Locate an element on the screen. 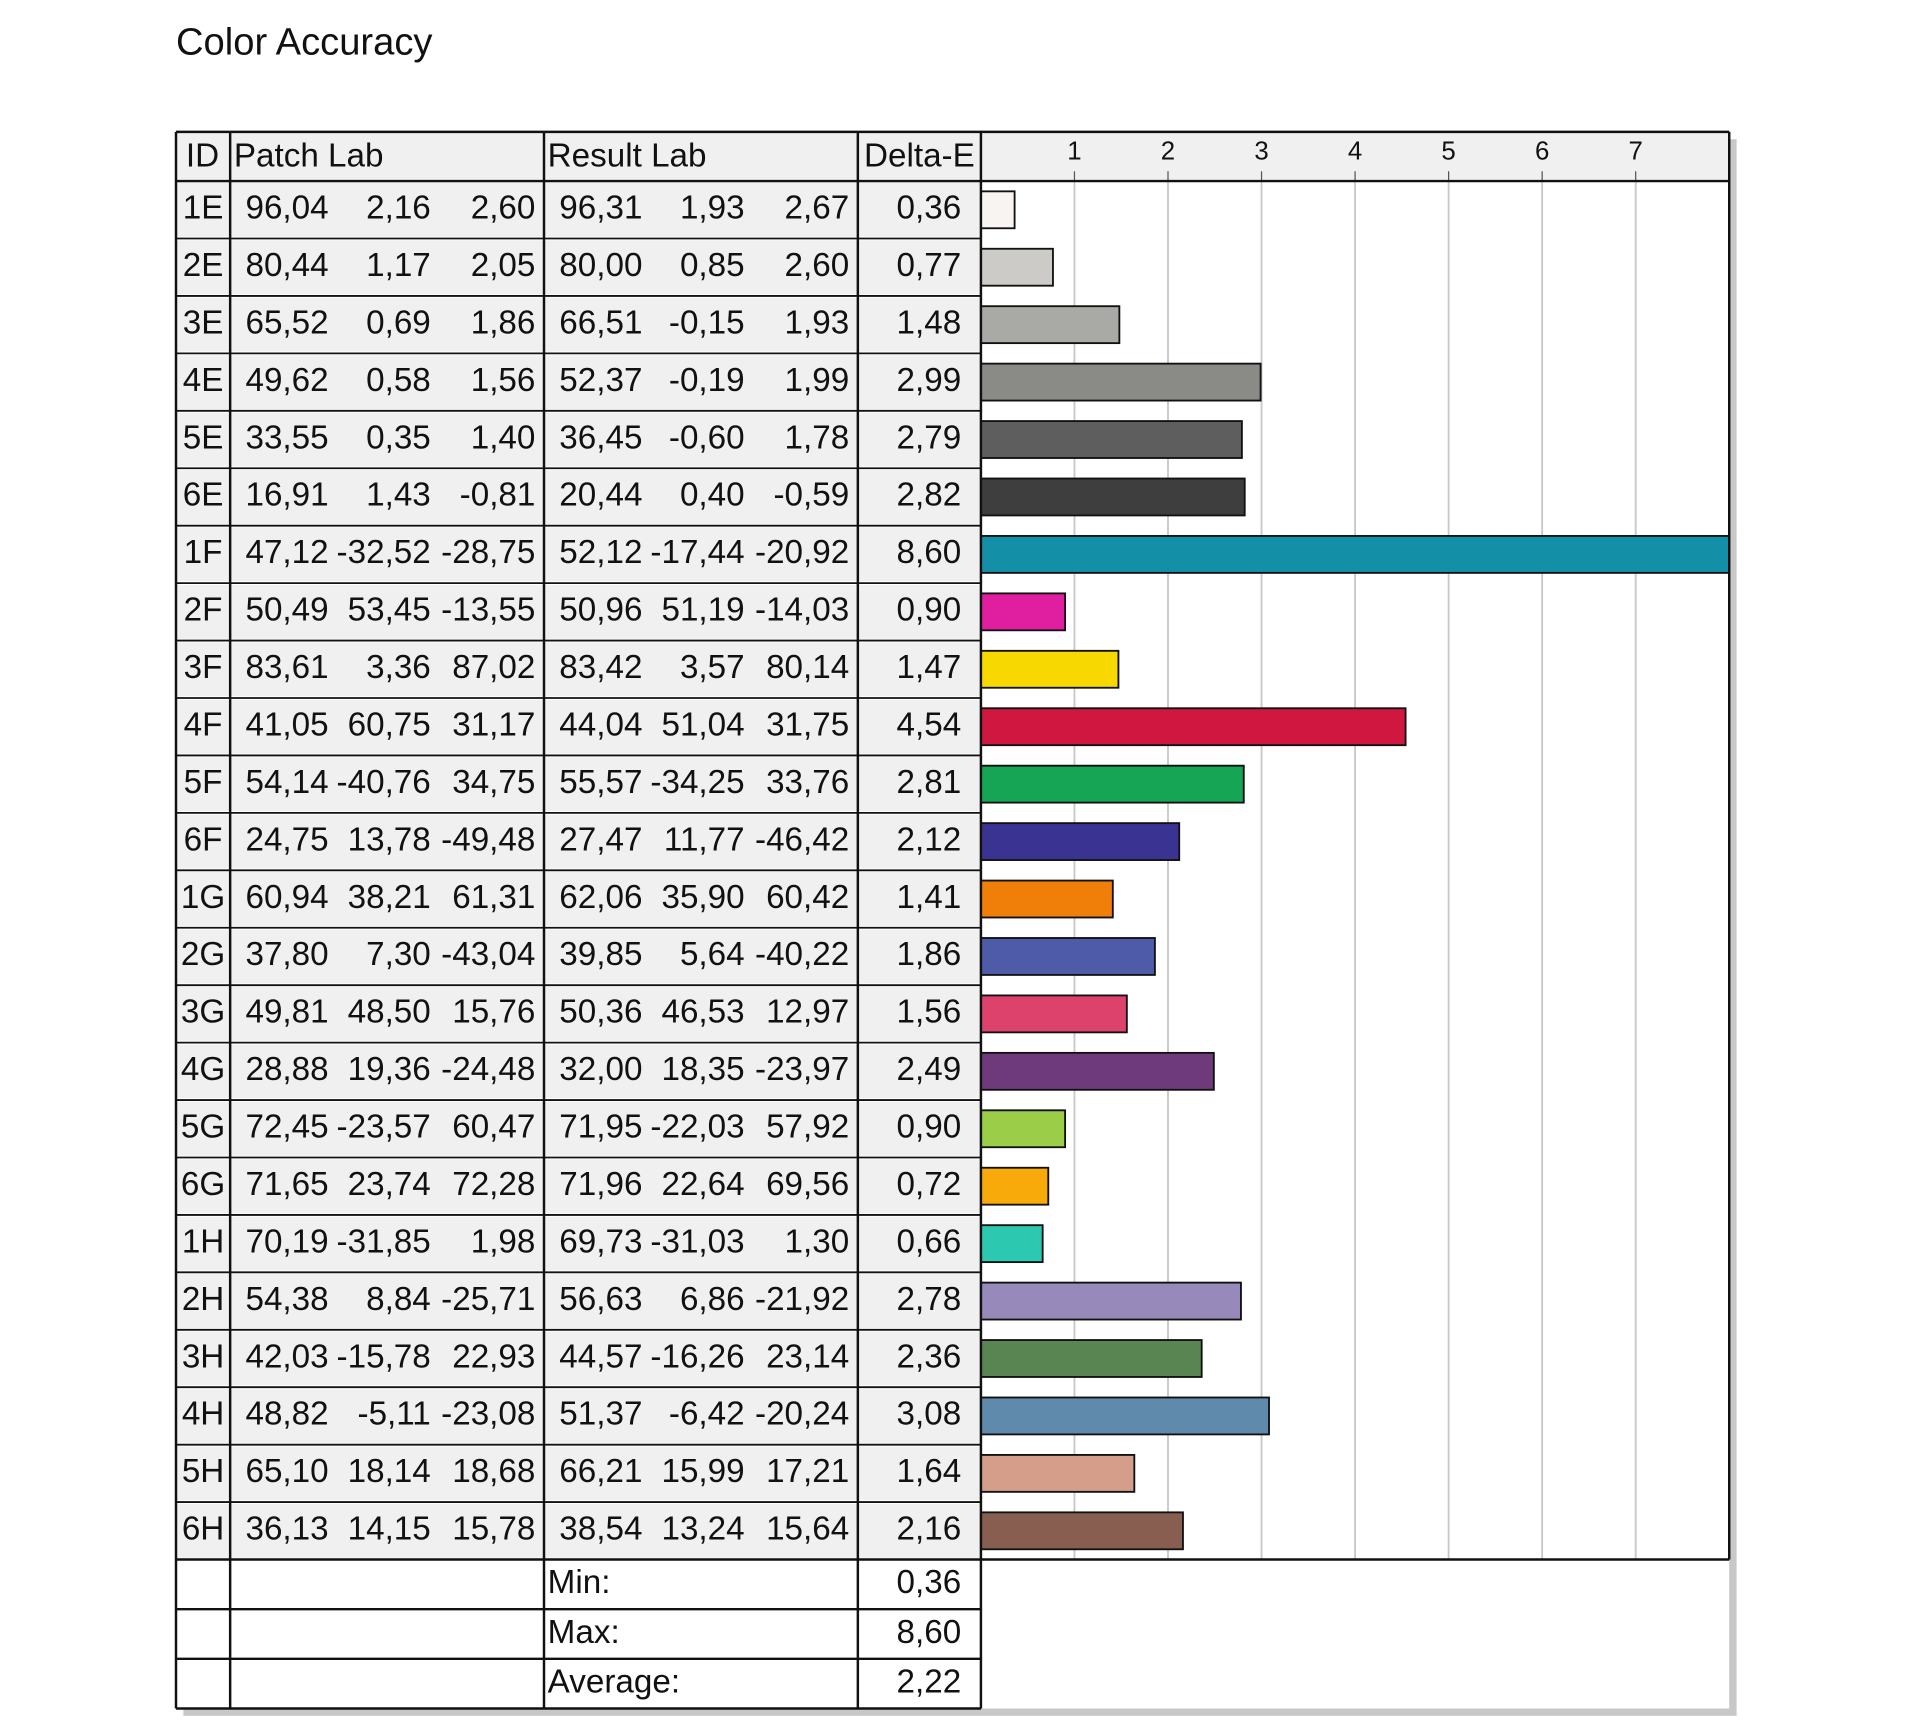 The height and width of the screenshot is (1732, 1920). patch-lab: 80,44 is located at coordinates (286, 265).